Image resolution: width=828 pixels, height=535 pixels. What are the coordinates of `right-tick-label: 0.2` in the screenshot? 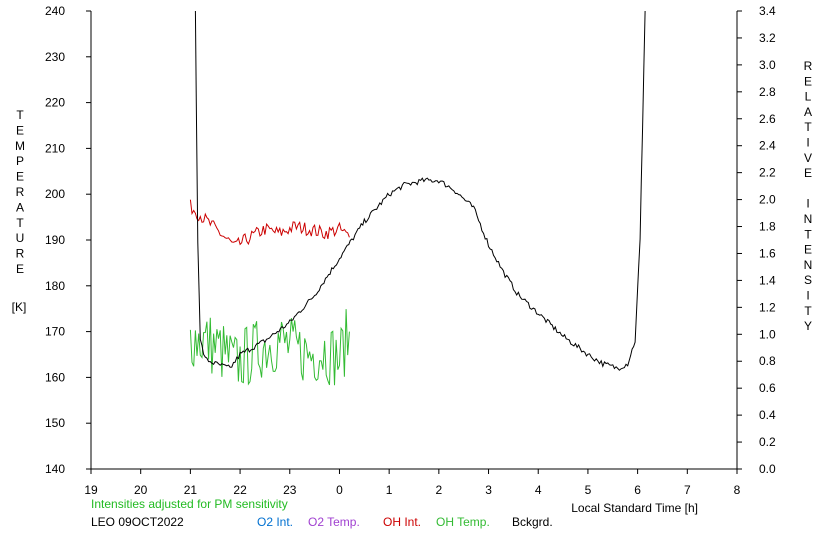 It's located at (767, 442).